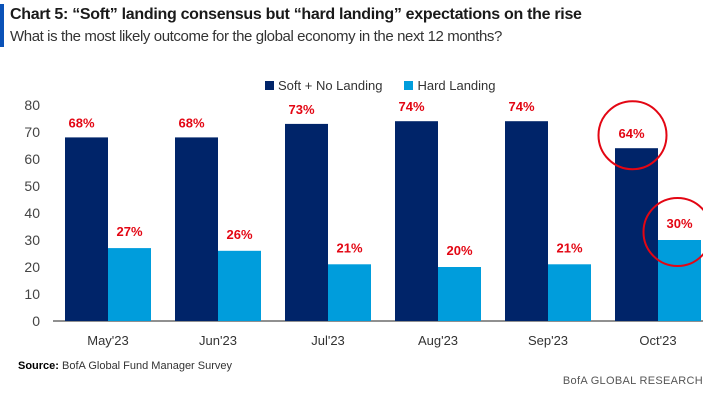 Image resolution: width=703 pixels, height=405 pixels. Describe the element at coordinates (32, 213) in the screenshot. I see `y-tick-label: 40` at that location.